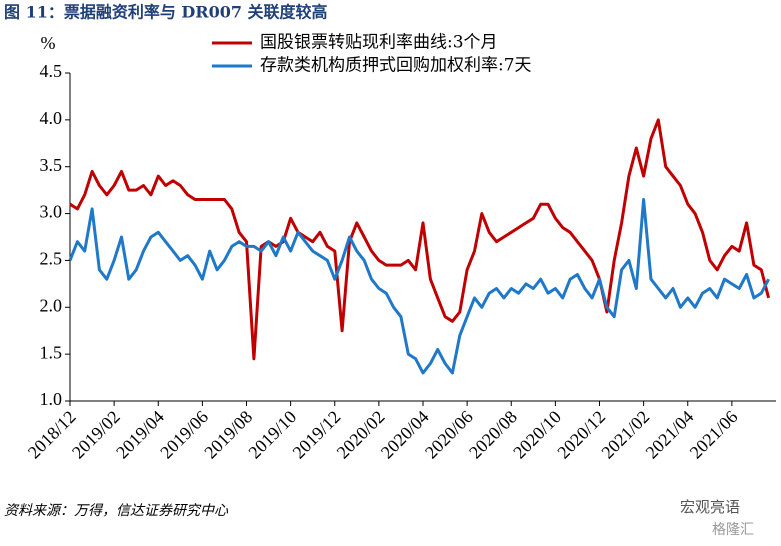 This screenshot has width=781, height=546. Describe the element at coordinates (96, 435) in the screenshot. I see `x-tick-label: 2019/02` at that location.